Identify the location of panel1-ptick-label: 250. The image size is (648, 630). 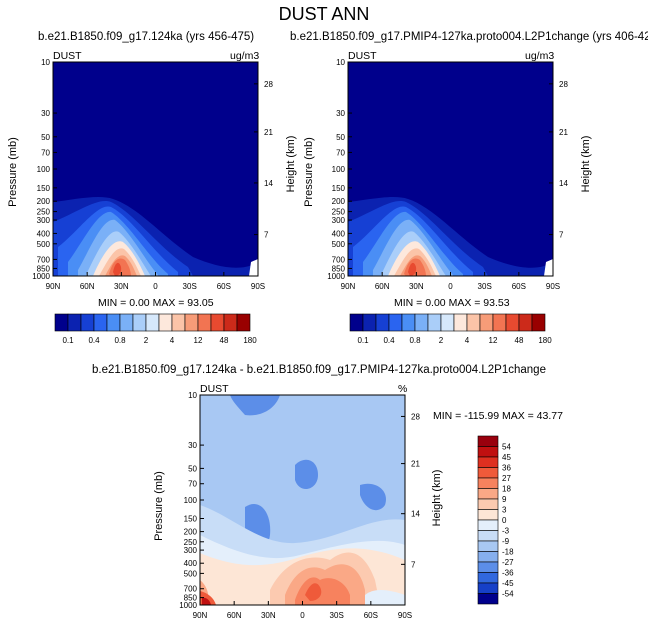
(44, 212).